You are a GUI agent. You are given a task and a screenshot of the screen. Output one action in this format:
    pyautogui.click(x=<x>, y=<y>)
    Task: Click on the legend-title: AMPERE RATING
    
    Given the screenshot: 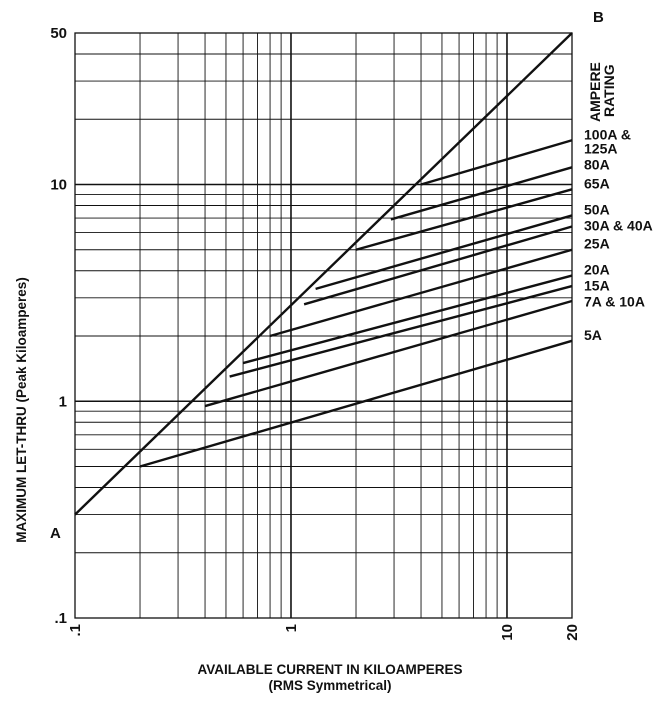 What is the action you would take?
    pyautogui.click(x=602, y=92)
    